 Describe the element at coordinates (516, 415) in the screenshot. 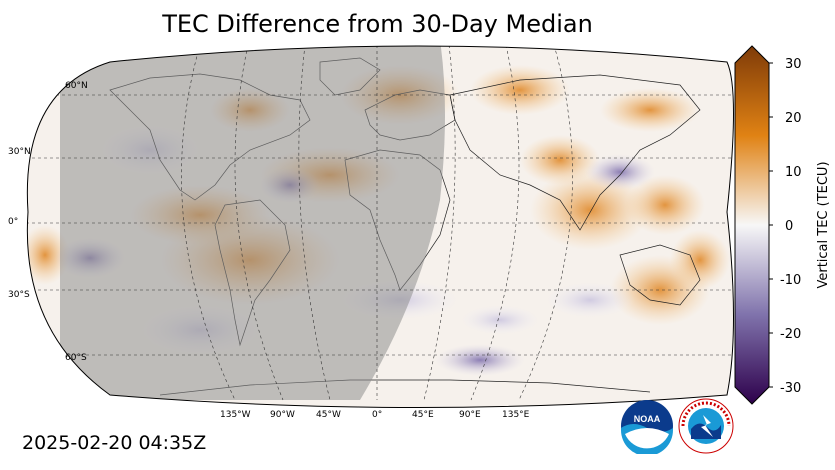

I see `lon-label-135e: 135°E` at that location.